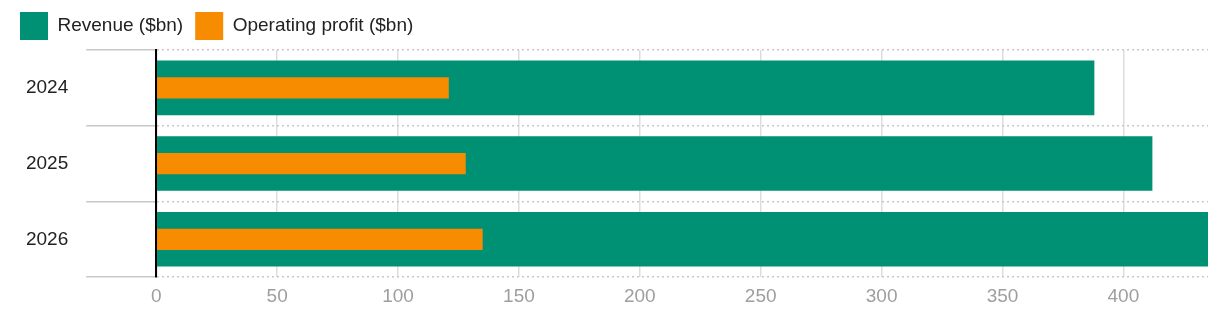 The width and height of the screenshot is (1220, 322). Describe the element at coordinates (47, 238) in the screenshot. I see `y-tick-label: 2026` at that location.